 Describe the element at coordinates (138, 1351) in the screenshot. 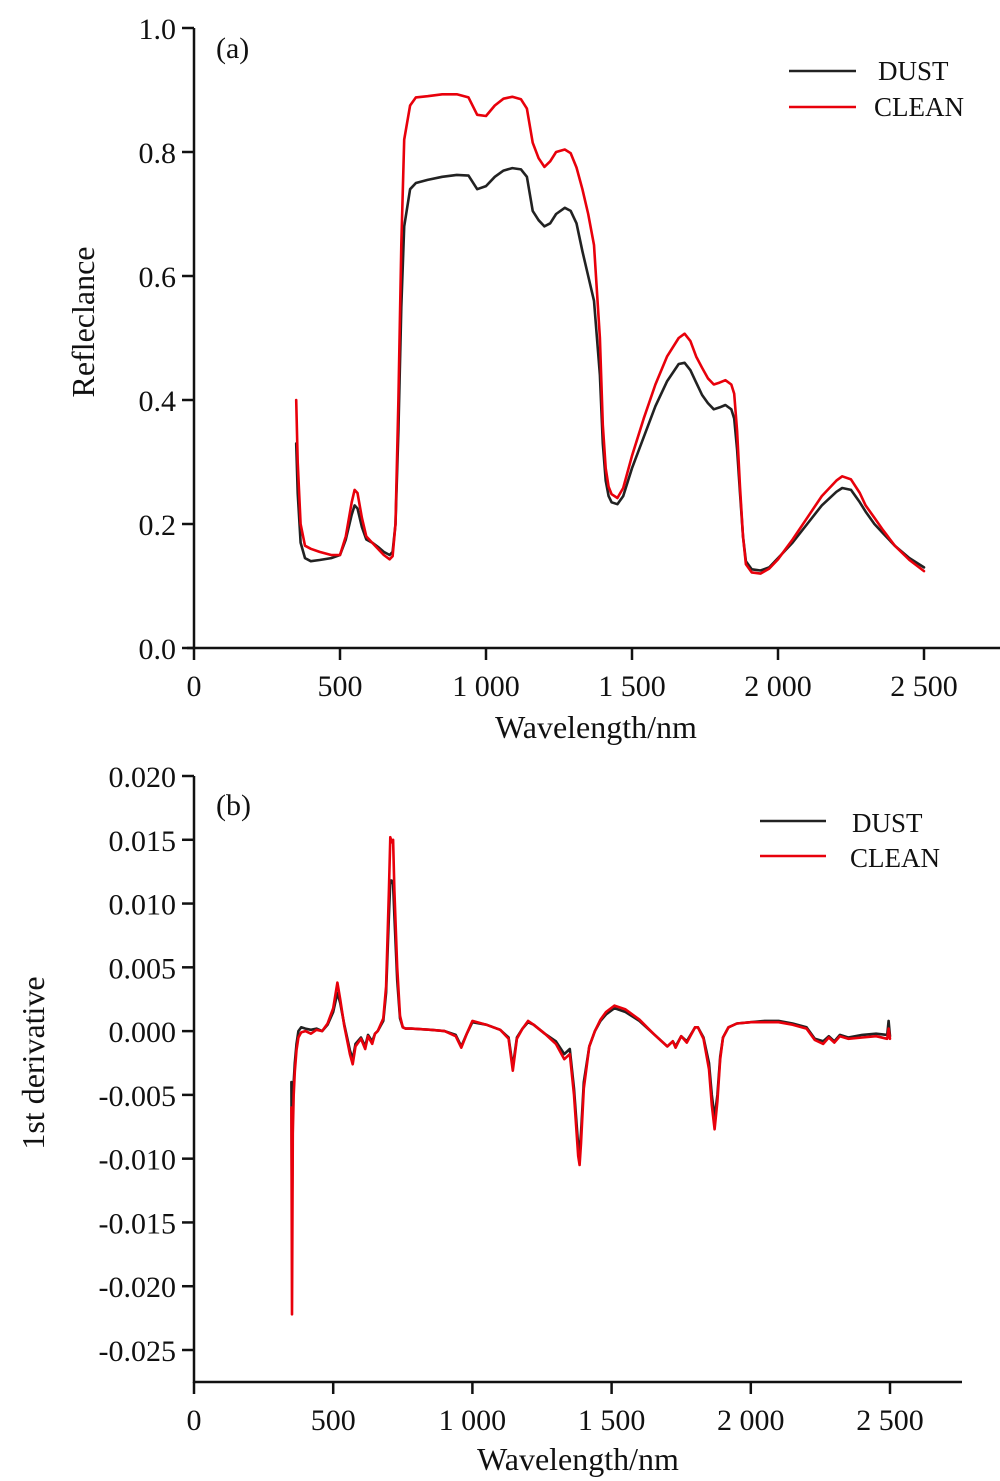

I see `y-tick-label: -0.025` at that location.